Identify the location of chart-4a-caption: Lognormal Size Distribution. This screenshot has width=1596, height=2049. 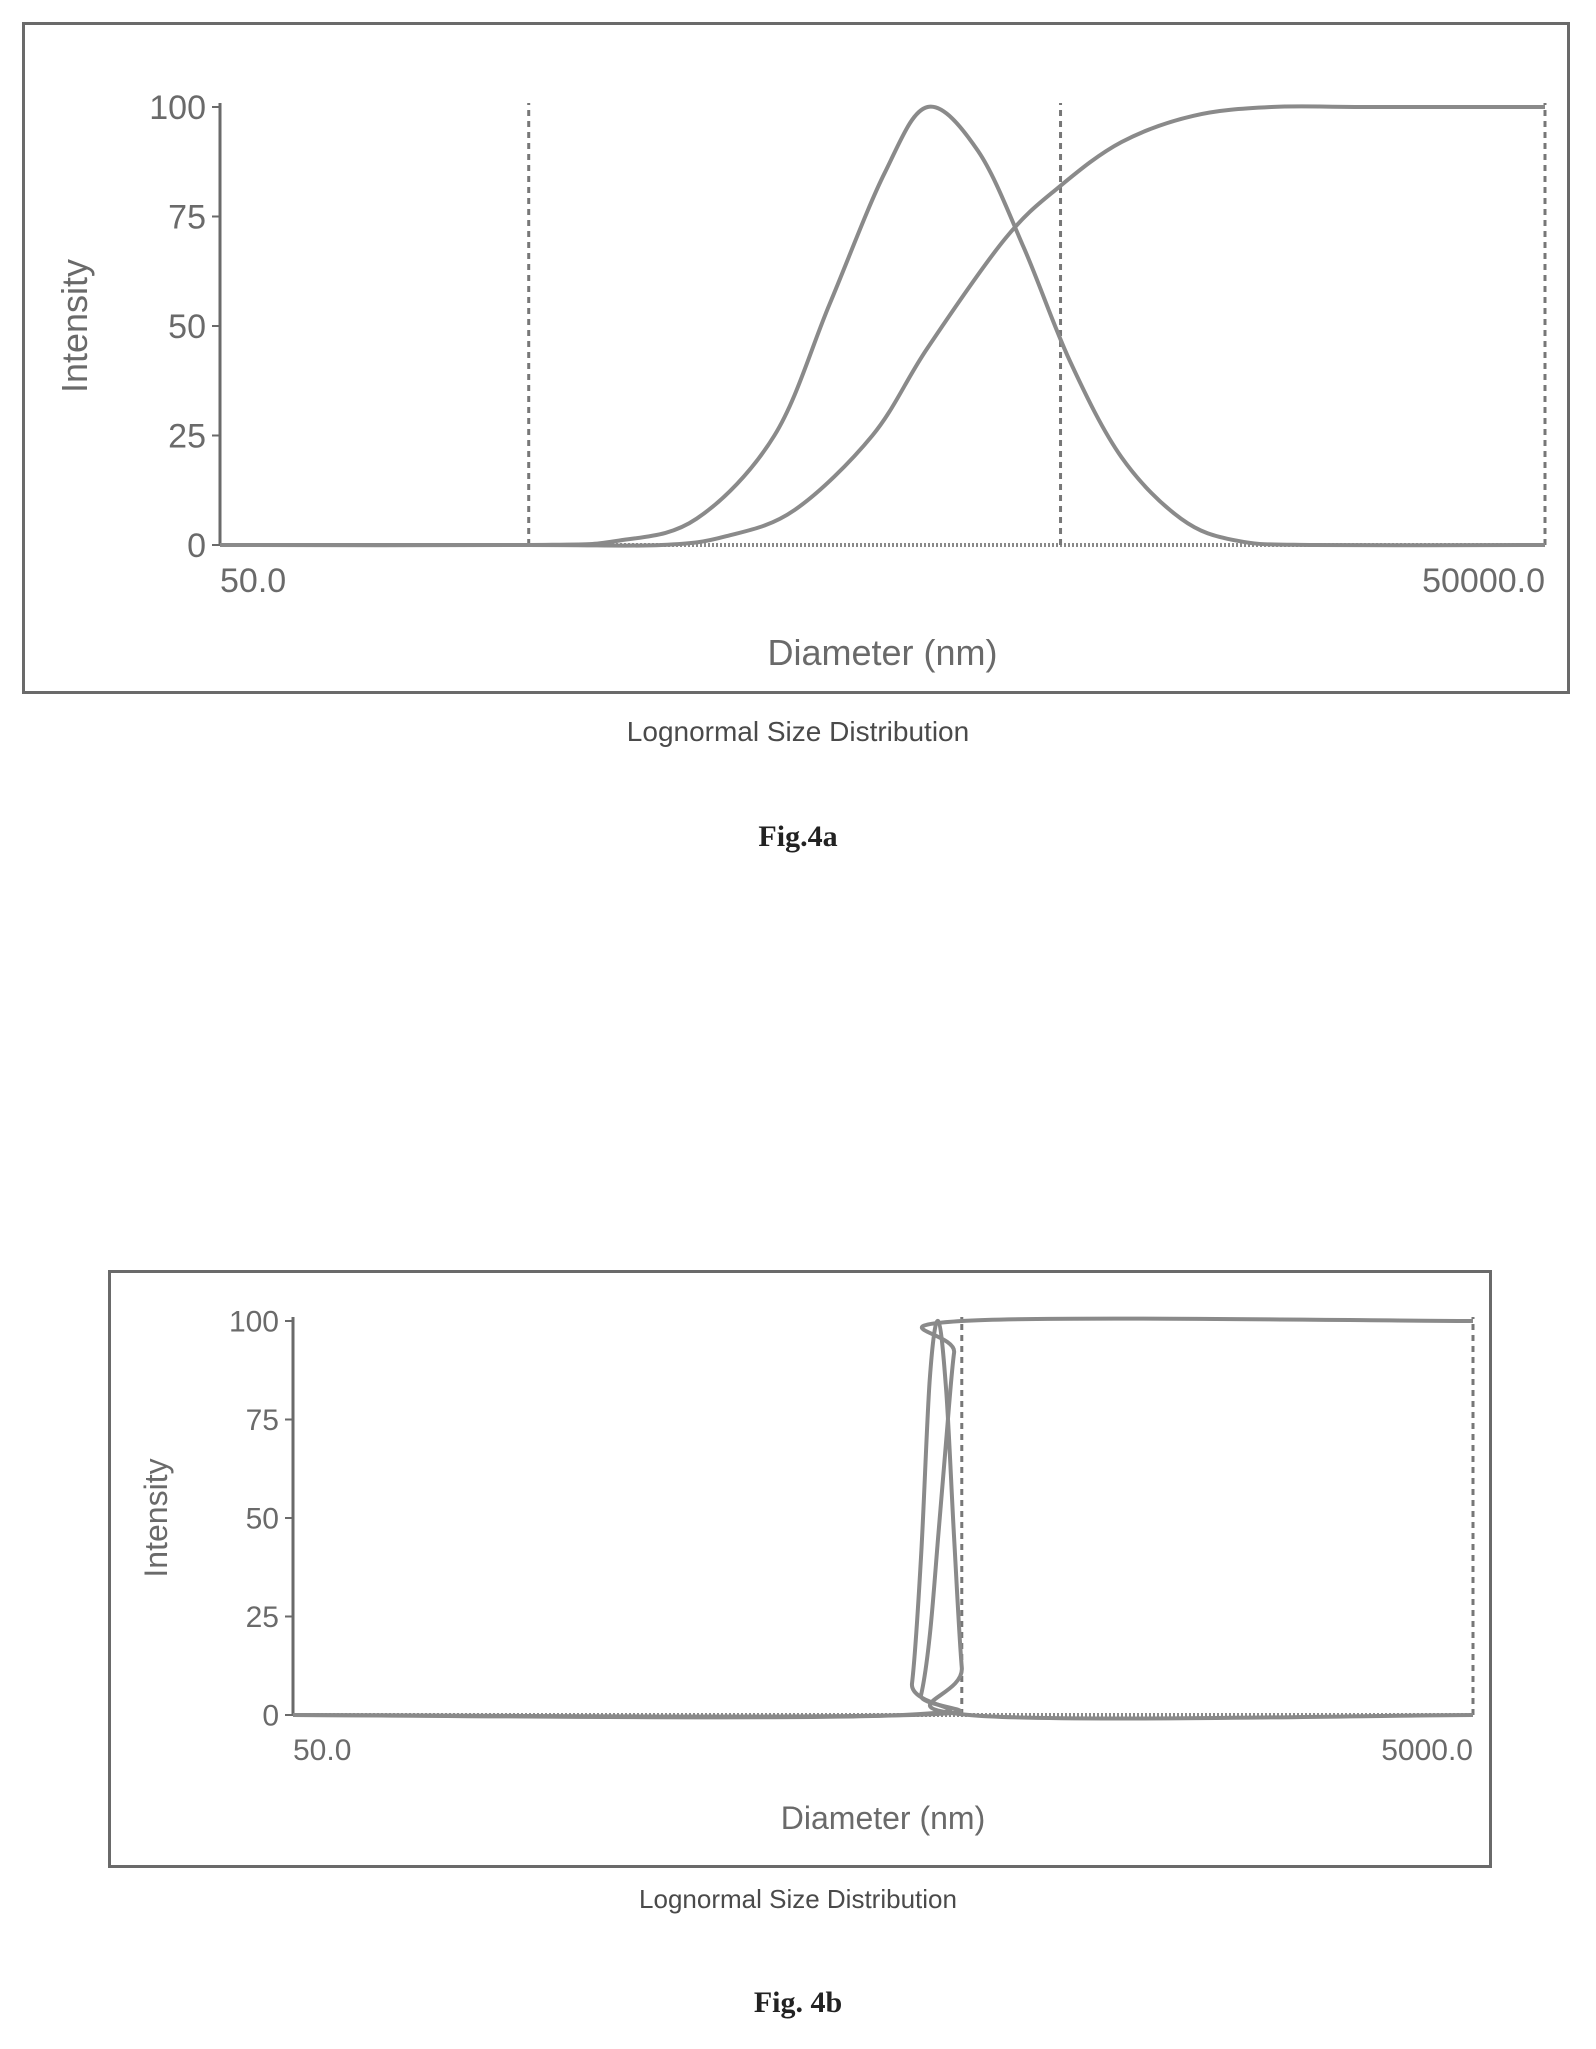
(798, 731).